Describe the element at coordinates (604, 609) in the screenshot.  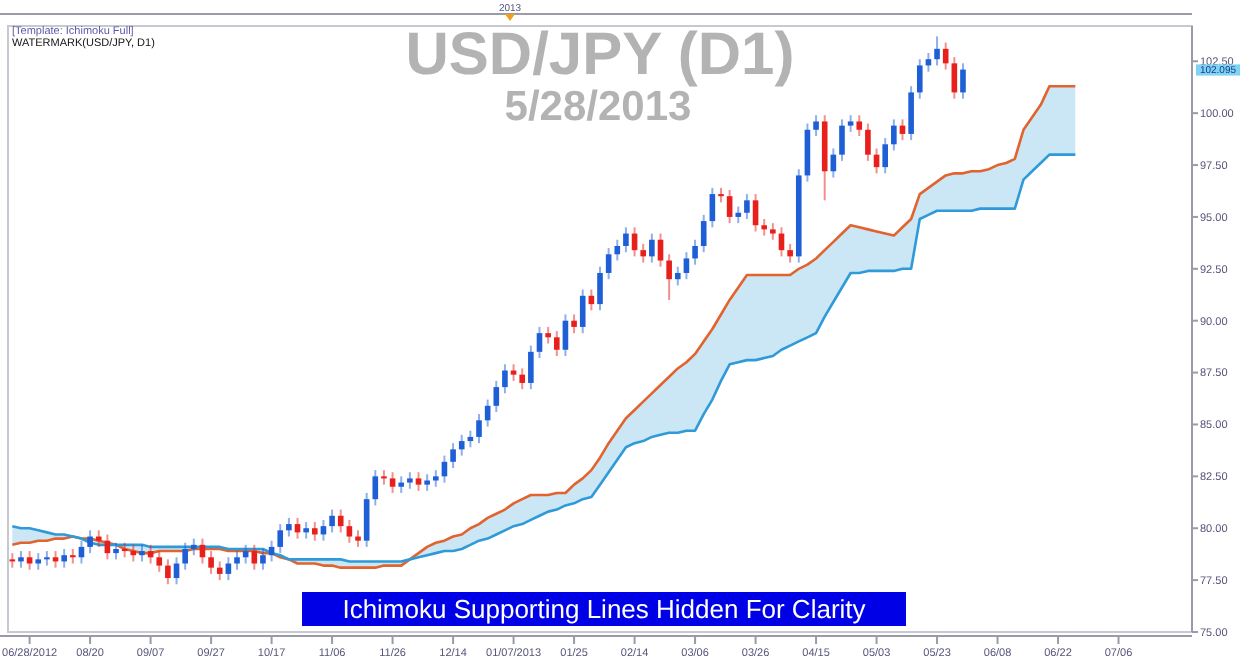
I see `annotation: Ichimoku Supporting Lines Hidden For Clarity` at that location.